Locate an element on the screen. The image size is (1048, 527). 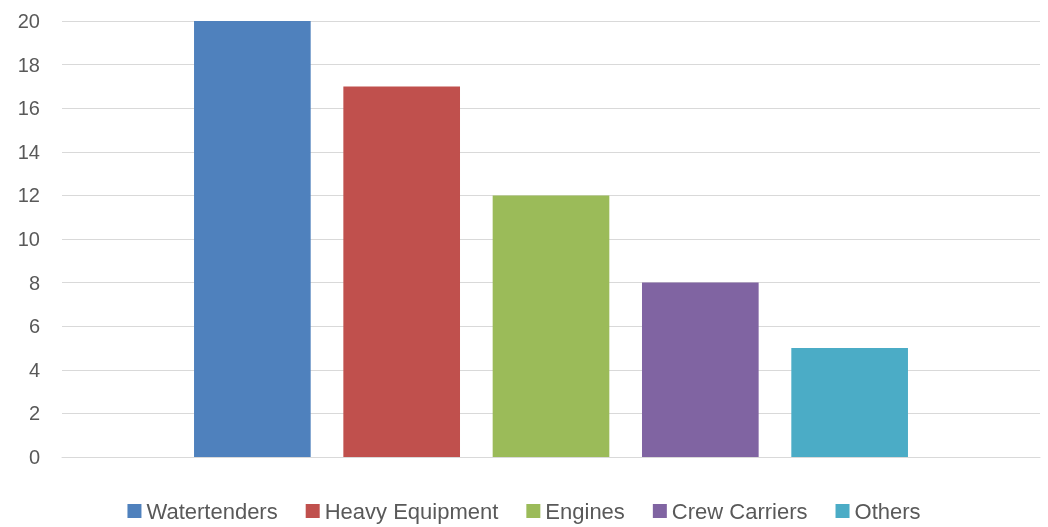
legend-label: Crew Carriers is located at coordinates (739, 511).